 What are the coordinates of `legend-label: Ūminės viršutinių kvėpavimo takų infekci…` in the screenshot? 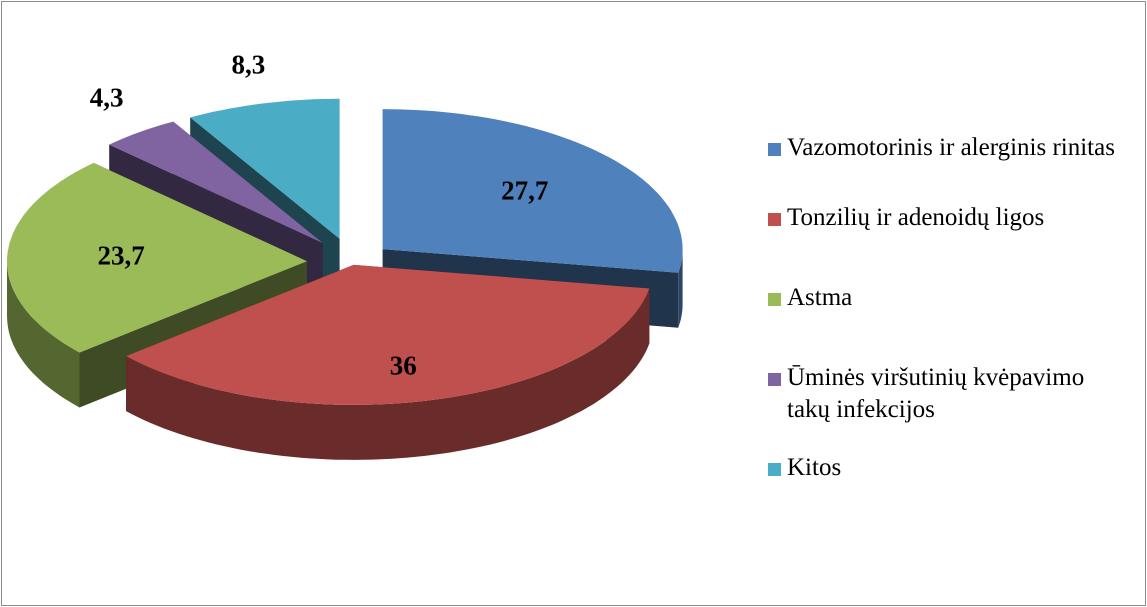 It's located at (936, 393).